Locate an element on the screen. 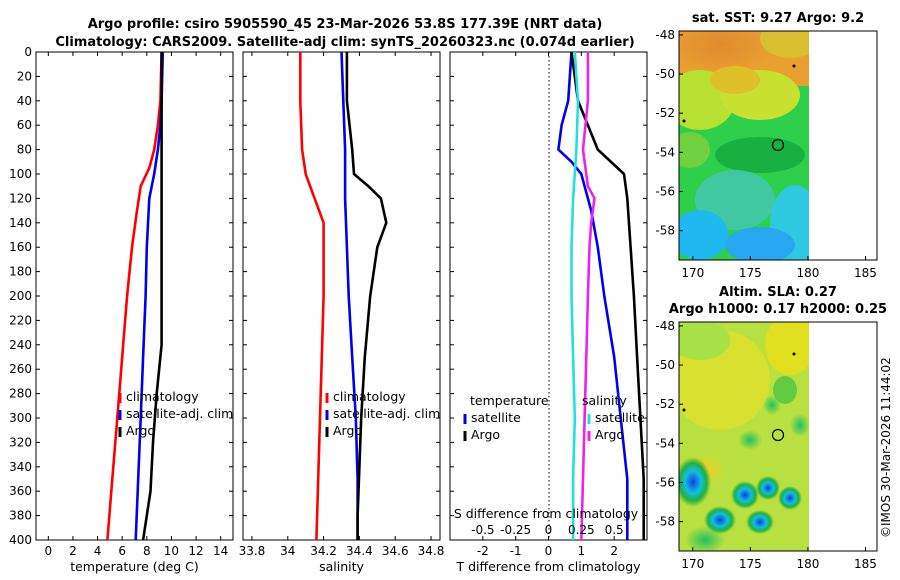 The height and width of the screenshot is (580, 900). x2-axis-label: S difference from climatology is located at coordinates (546, 513).